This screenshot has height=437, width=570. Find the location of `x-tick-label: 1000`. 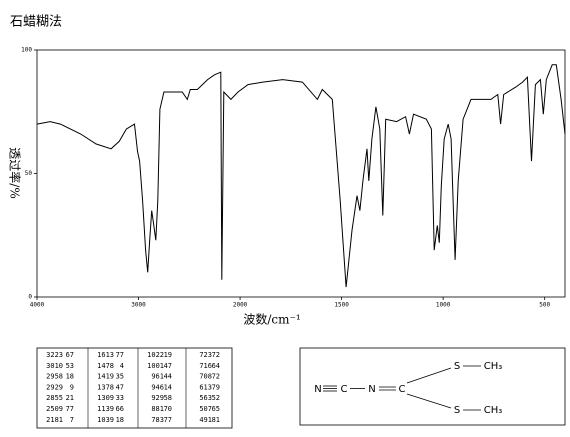

x-tick-label: 1000 is located at coordinates (443, 305).